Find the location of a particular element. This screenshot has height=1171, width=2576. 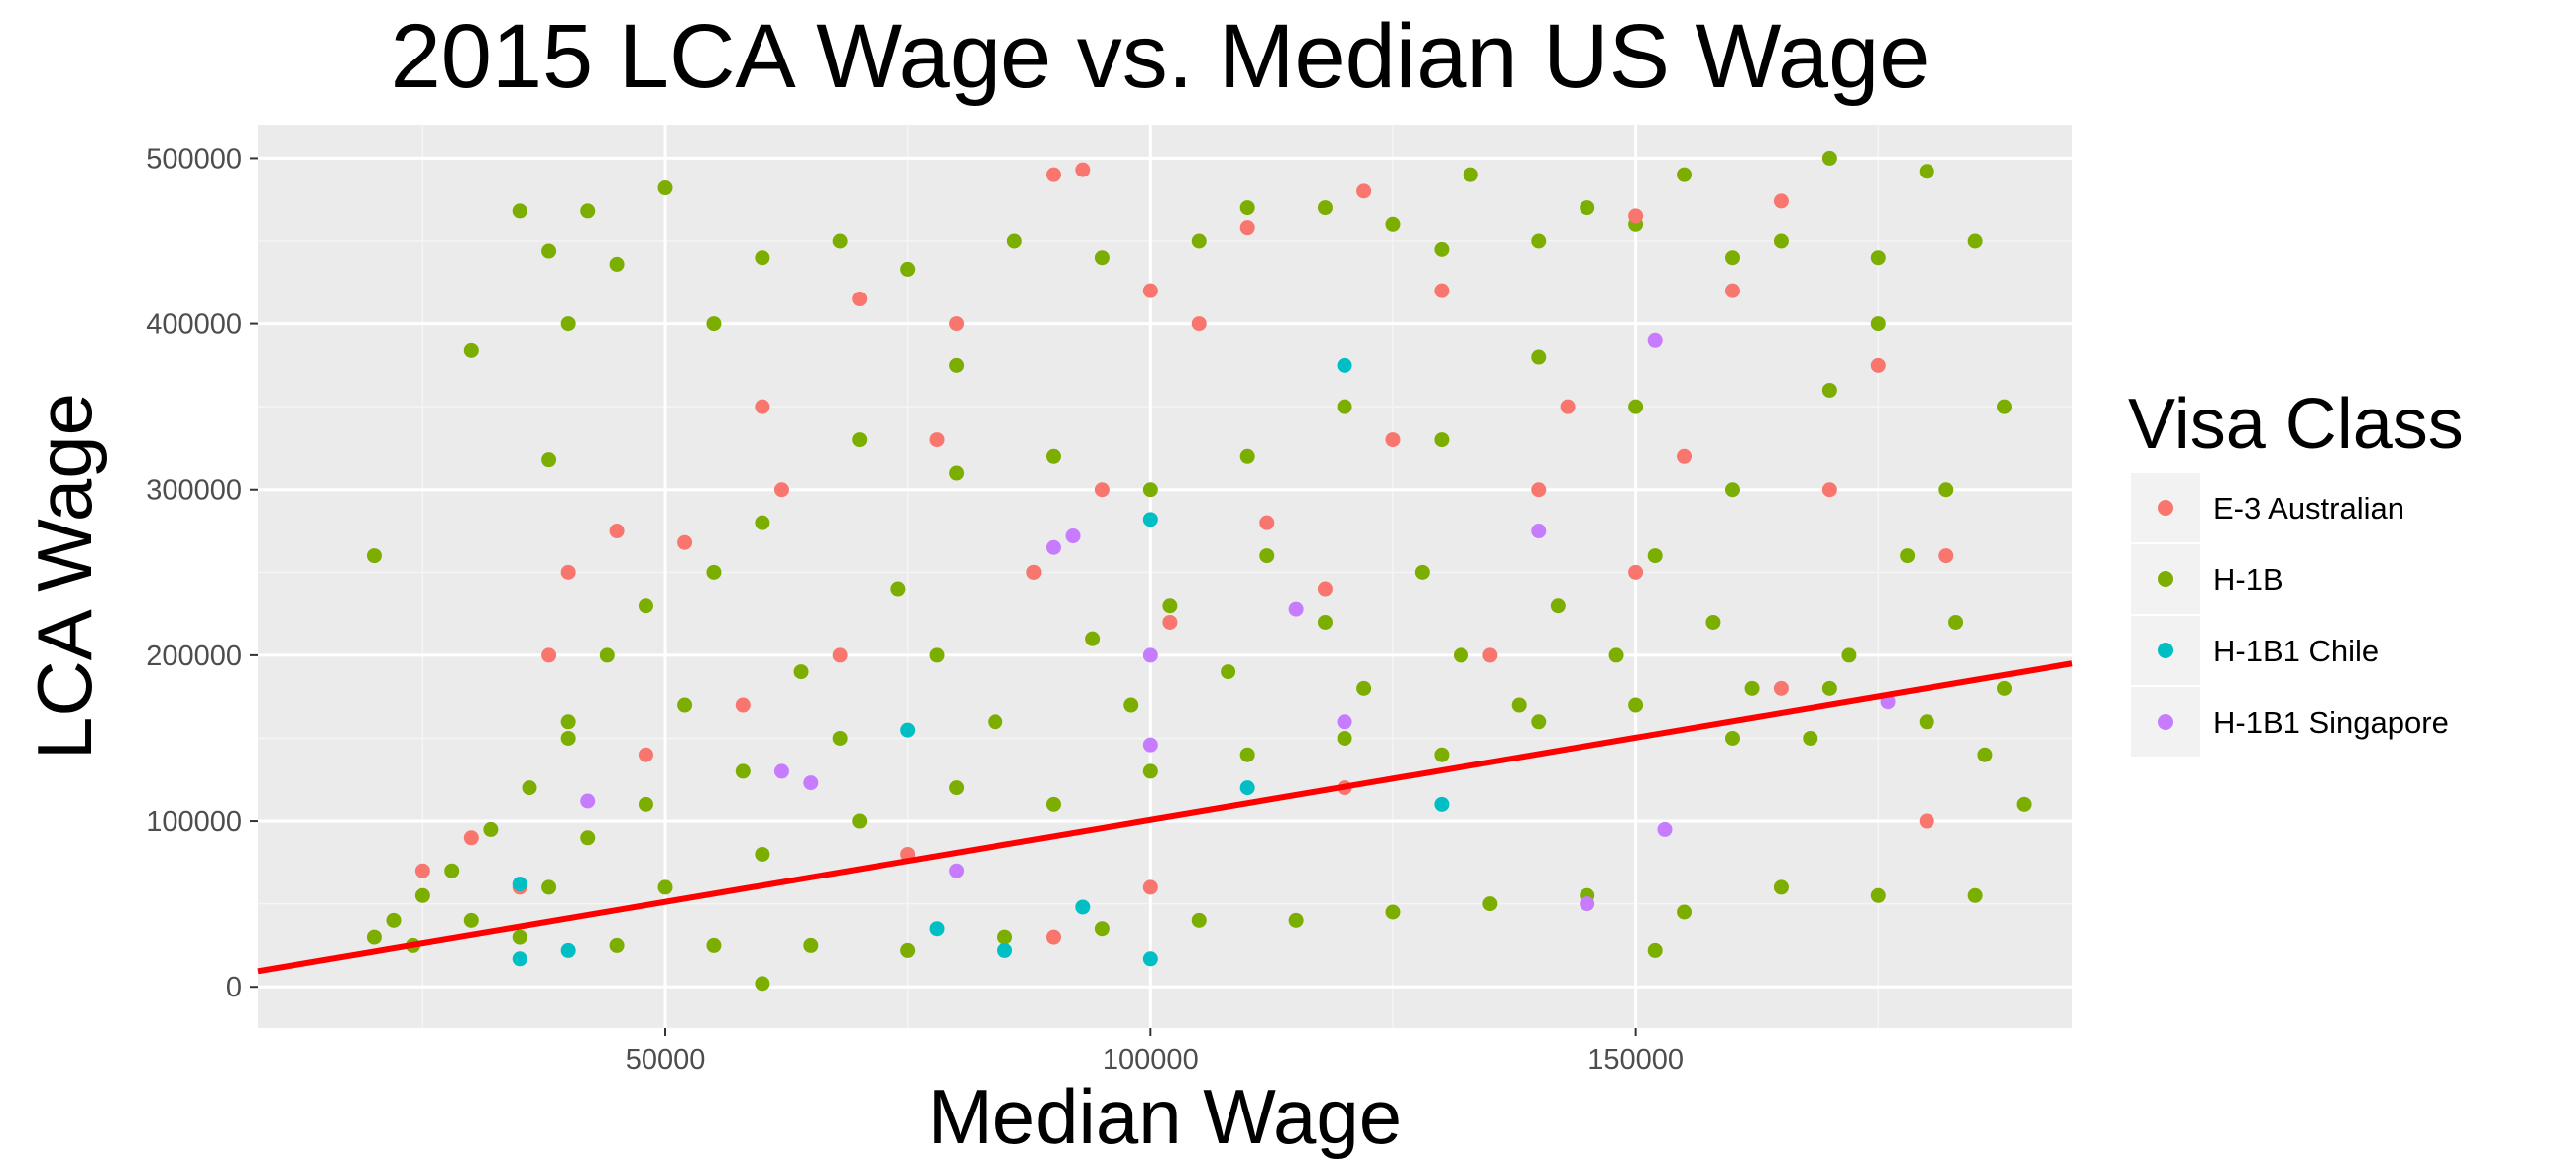

x-tick-label: 50000 is located at coordinates (666, 1060).